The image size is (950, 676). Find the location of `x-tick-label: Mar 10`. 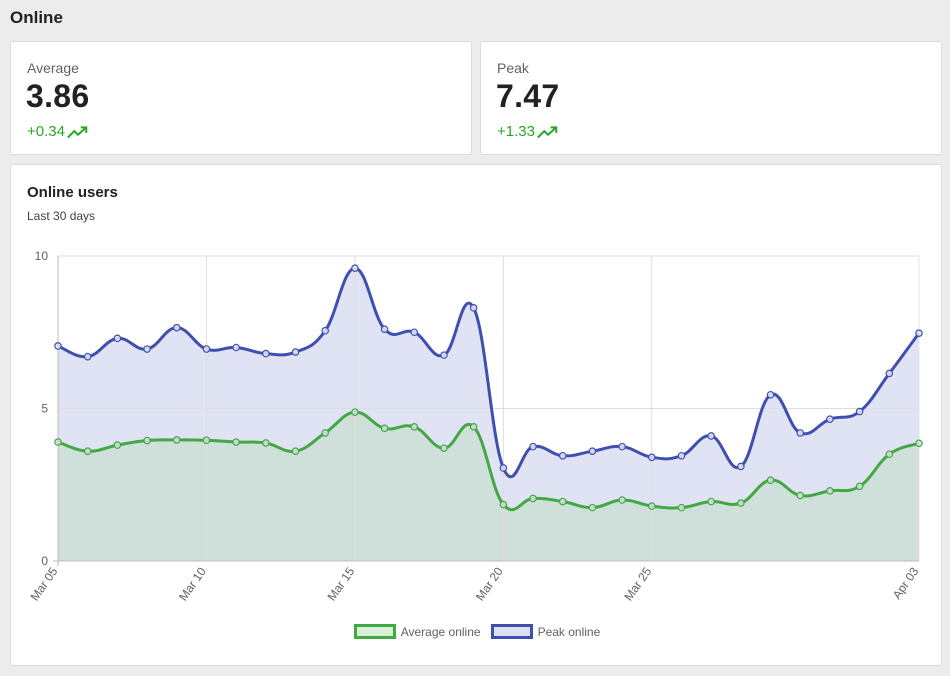

x-tick-label: Mar 10 is located at coordinates (192, 583).